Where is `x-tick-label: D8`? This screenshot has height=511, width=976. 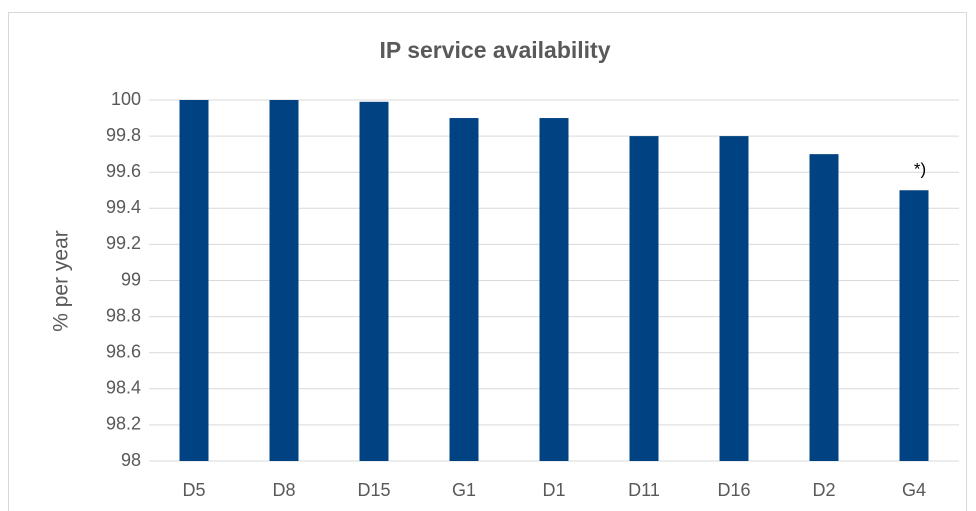
x-tick-label: D8 is located at coordinates (283, 490).